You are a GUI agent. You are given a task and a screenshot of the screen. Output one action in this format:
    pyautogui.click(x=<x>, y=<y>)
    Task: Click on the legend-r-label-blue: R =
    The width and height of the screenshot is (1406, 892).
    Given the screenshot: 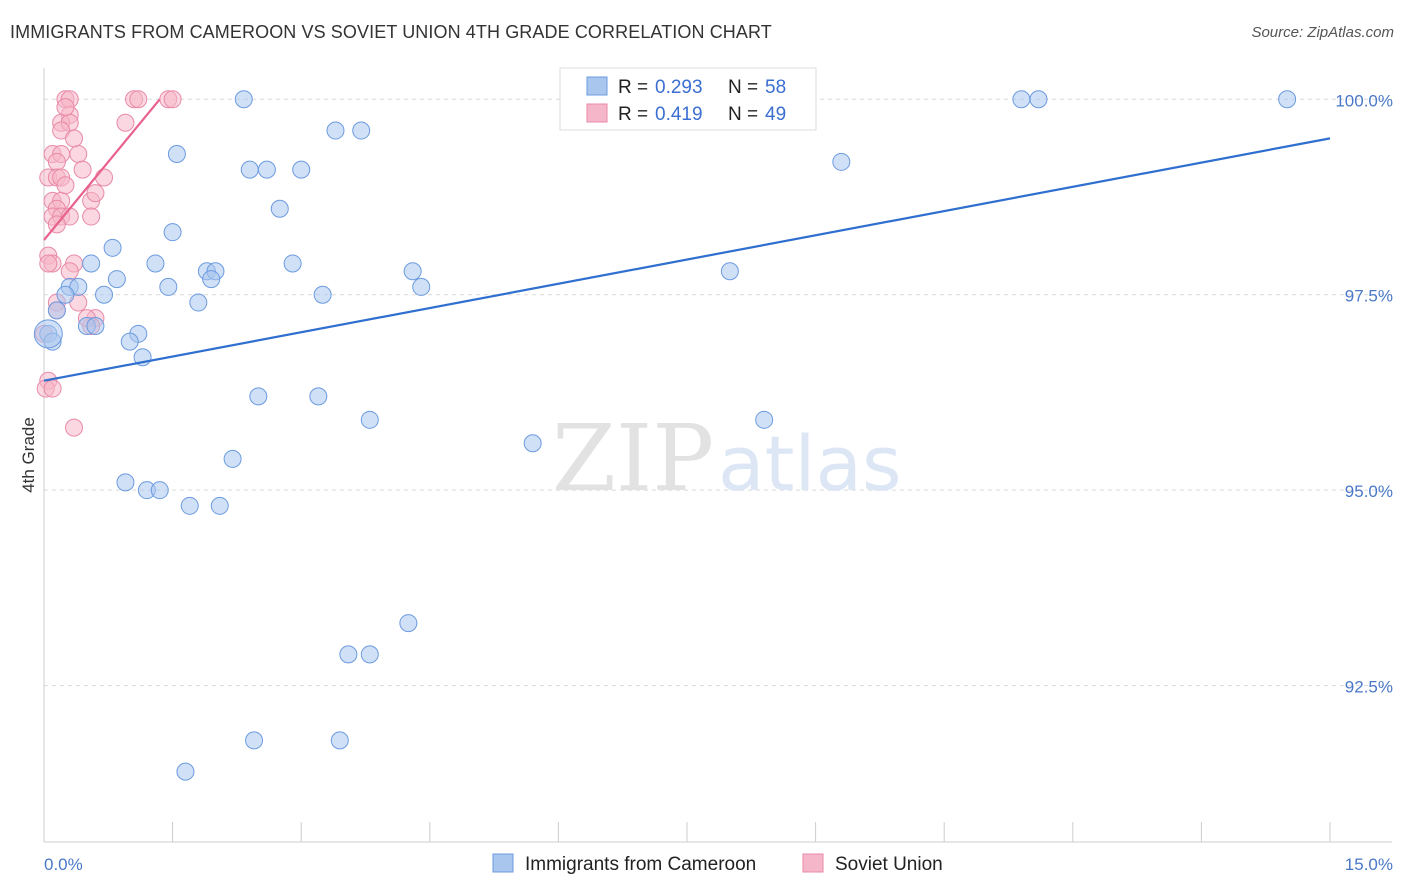 What is the action you would take?
    pyautogui.click(x=633, y=87)
    